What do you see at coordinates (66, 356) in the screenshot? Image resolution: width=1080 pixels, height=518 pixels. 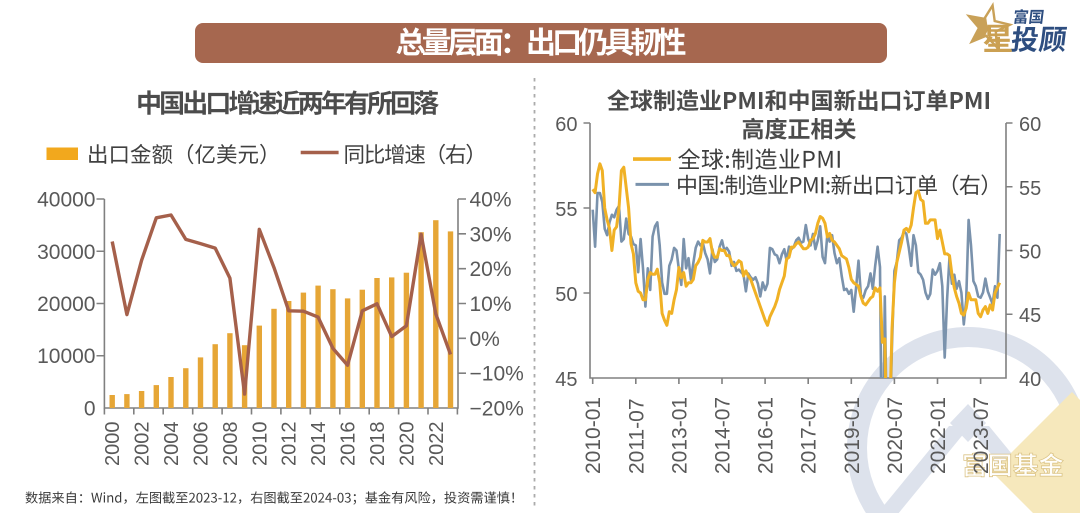 I see `svg-text: 10000` at bounding box center [66, 356].